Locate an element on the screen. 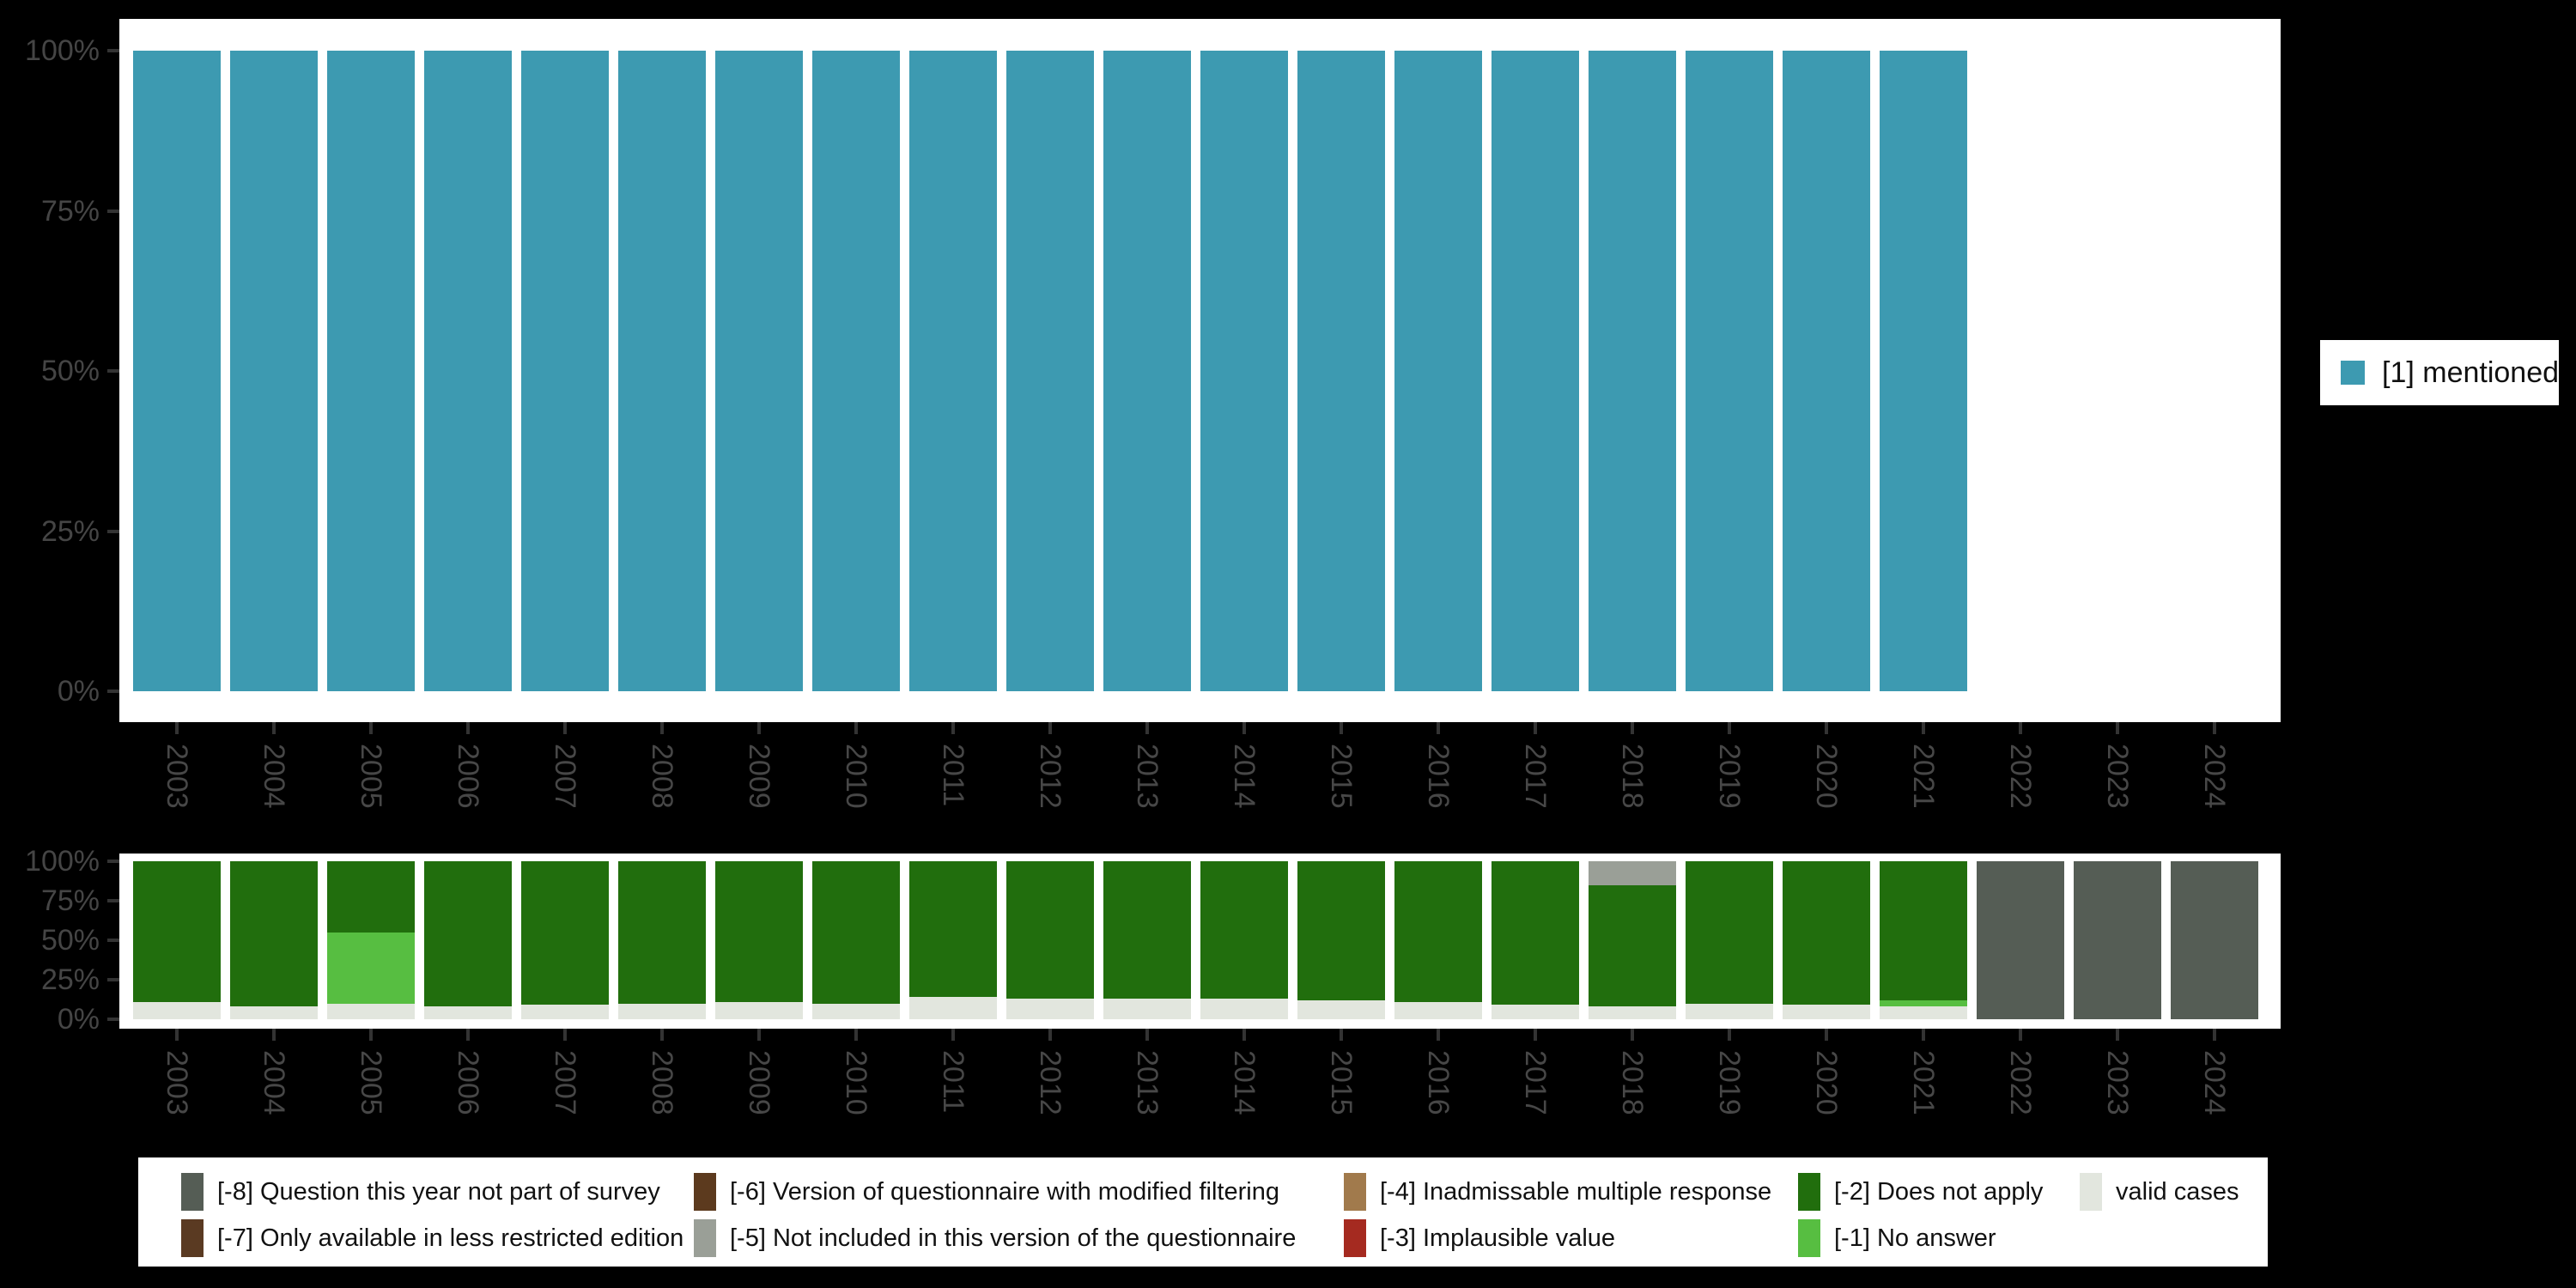 The image size is (2576, 1288). bottom-x-tick-label-2020: 2020 is located at coordinates (1827, 1082).